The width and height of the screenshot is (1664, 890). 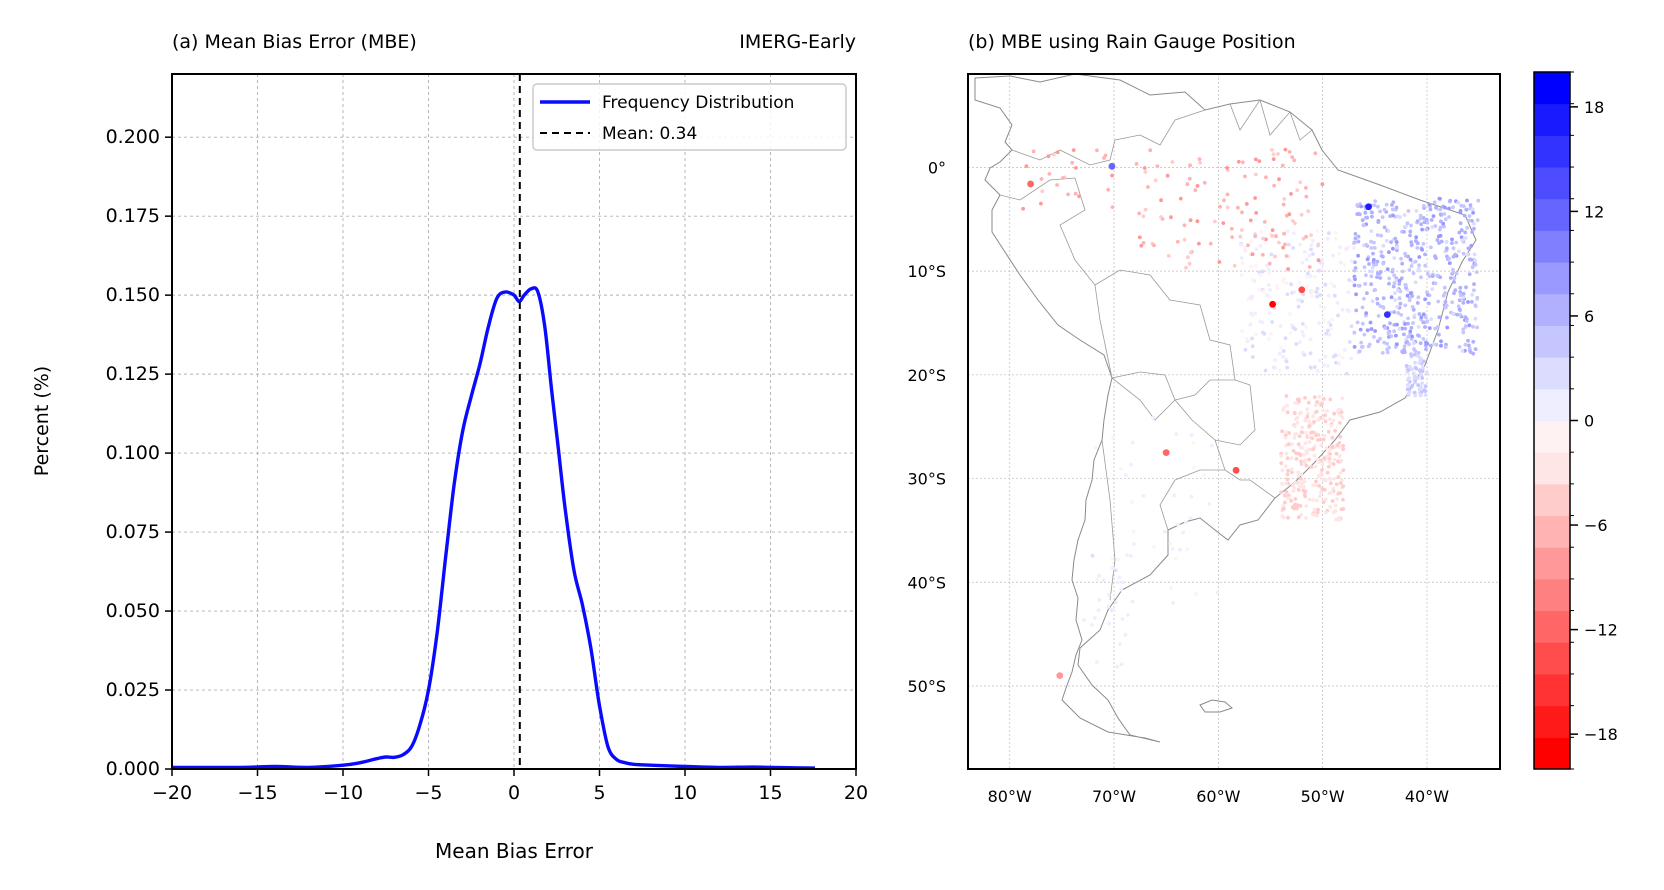 What do you see at coordinates (133, 295) in the screenshot?
I see `y-tick-label: 0.150` at bounding box center [133, 295].